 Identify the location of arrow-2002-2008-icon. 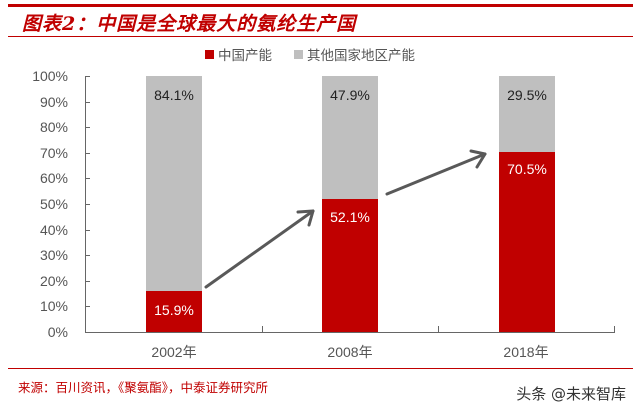
(259, 249).